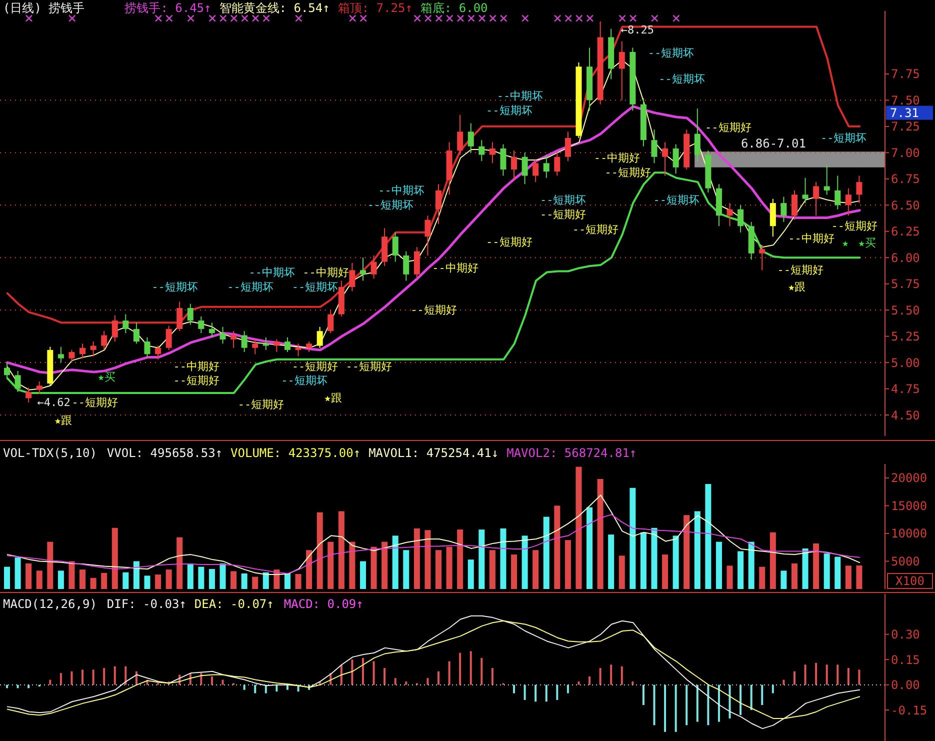 The image size is (935, 741). I want to click on annotation: ★跟, so click(333, 398).